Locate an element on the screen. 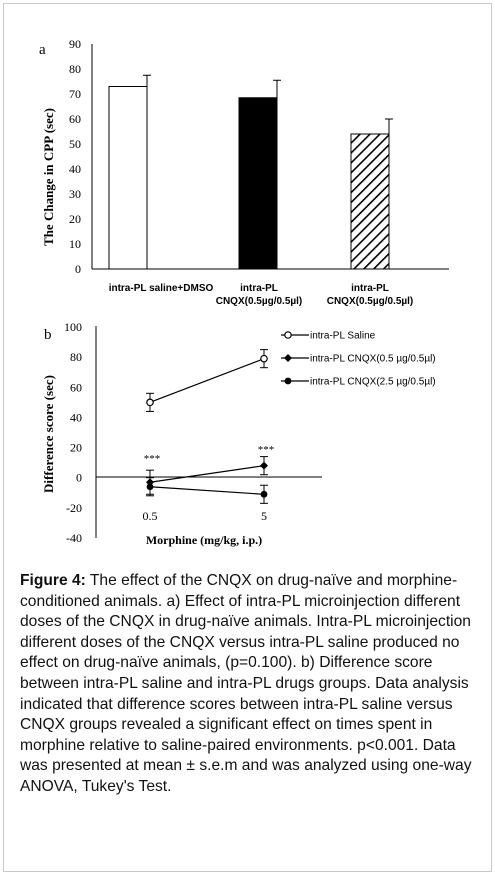  chart-b-y-tick-label: 80 is located at coordinates (76, 357).